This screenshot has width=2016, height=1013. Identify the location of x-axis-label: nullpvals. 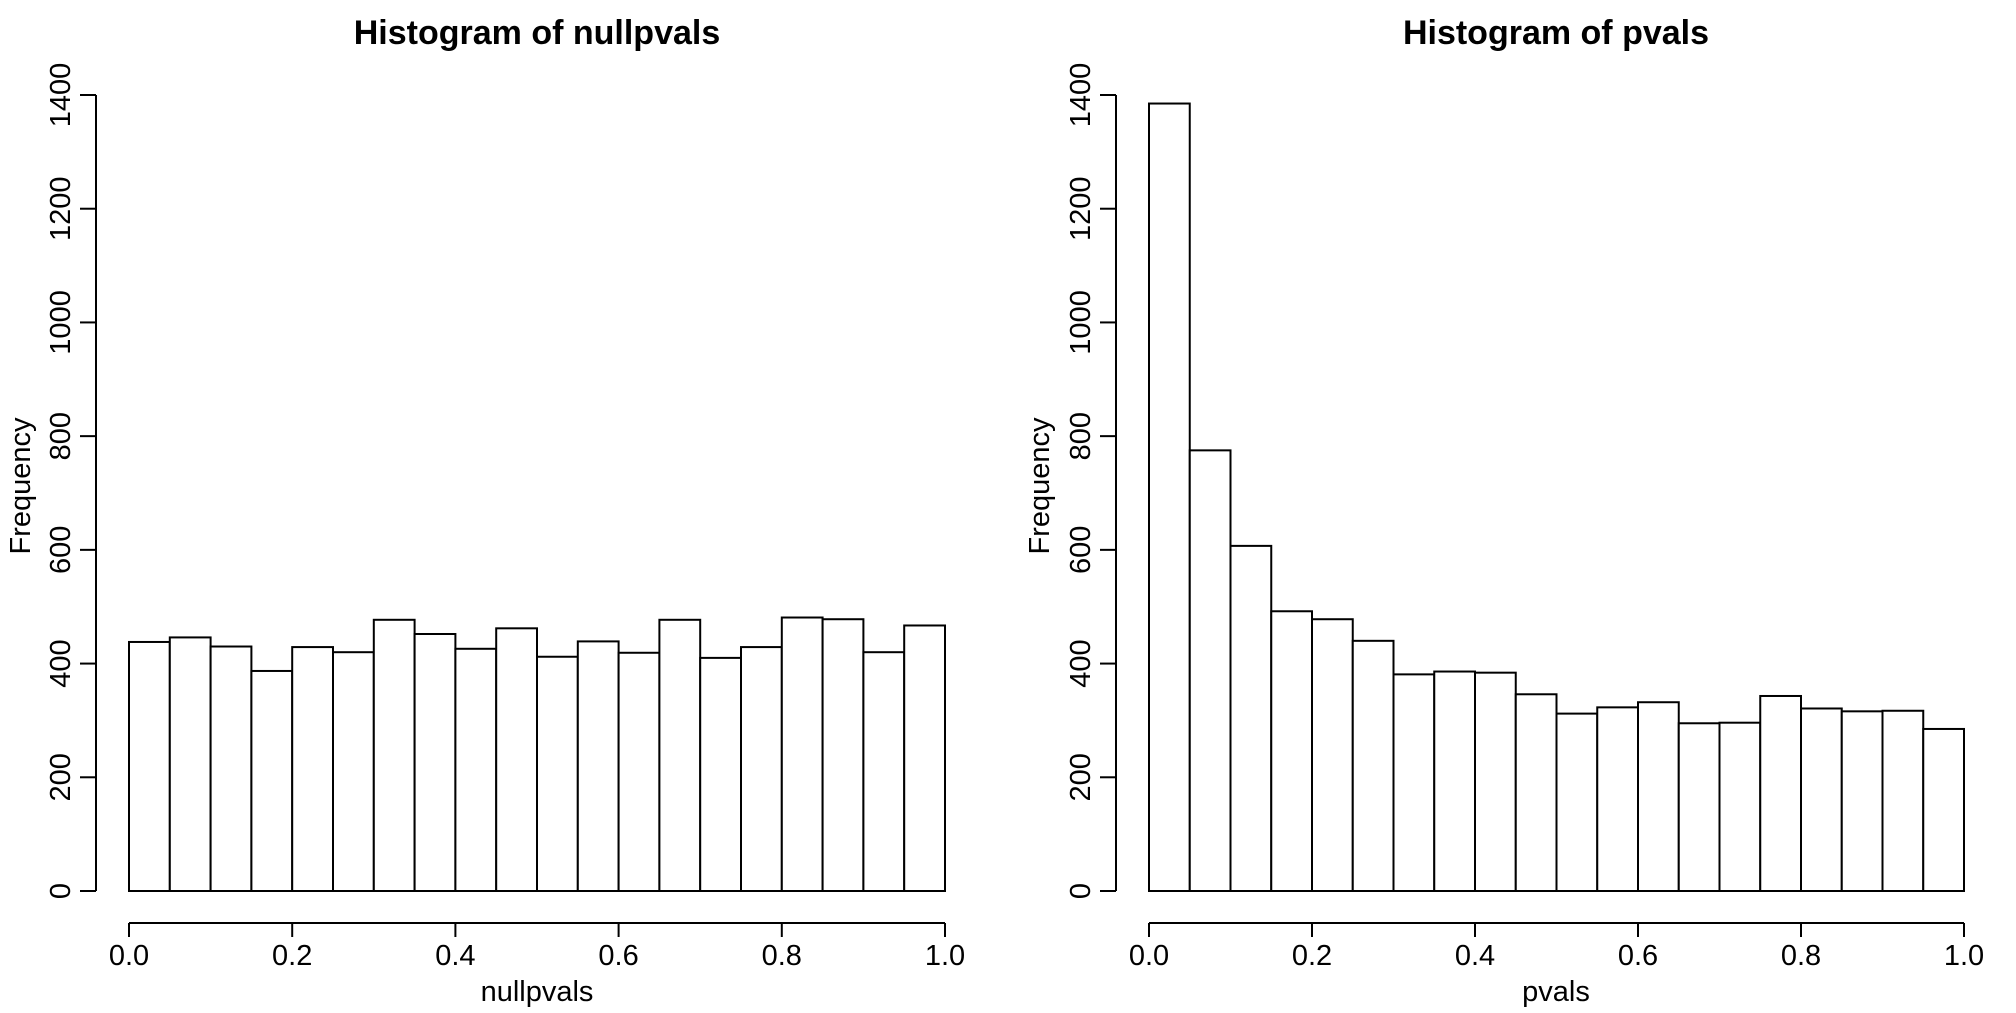
(537, 992).